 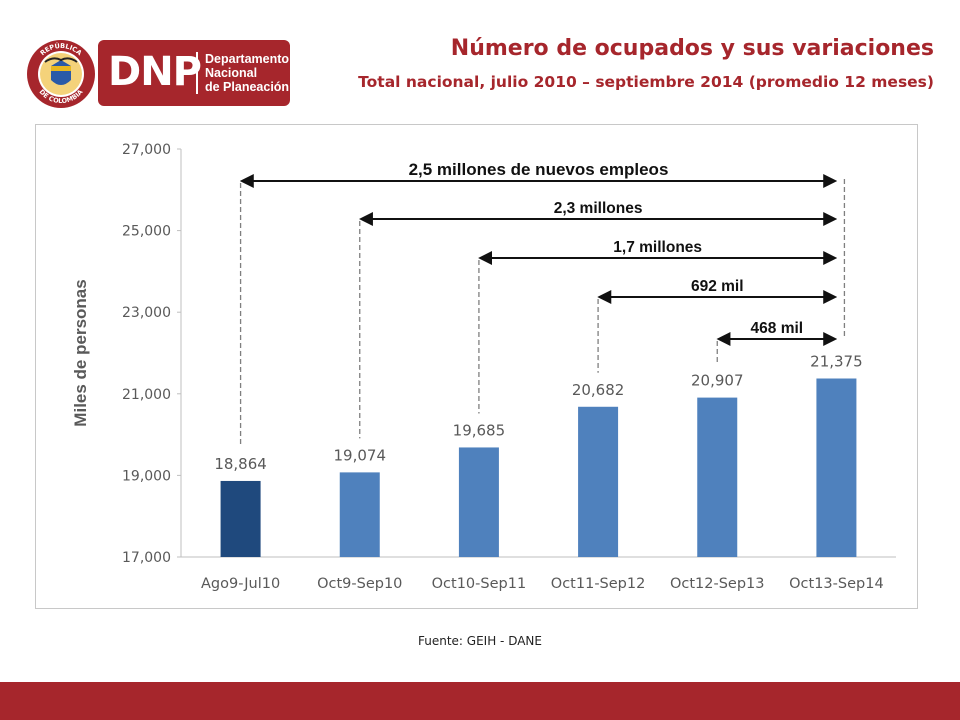 I want to click on y-tick-label: 17,000, so click(x=146, y=558).